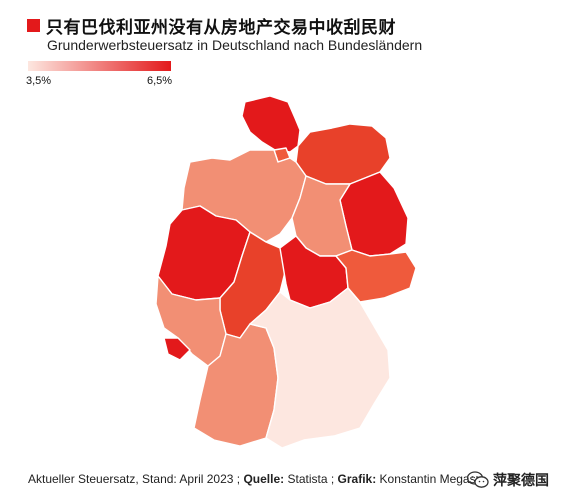 Image resolution: width=567 pixels, height=504 pixels. I want to click on state-schleswig-holstein, so click(271, 124).